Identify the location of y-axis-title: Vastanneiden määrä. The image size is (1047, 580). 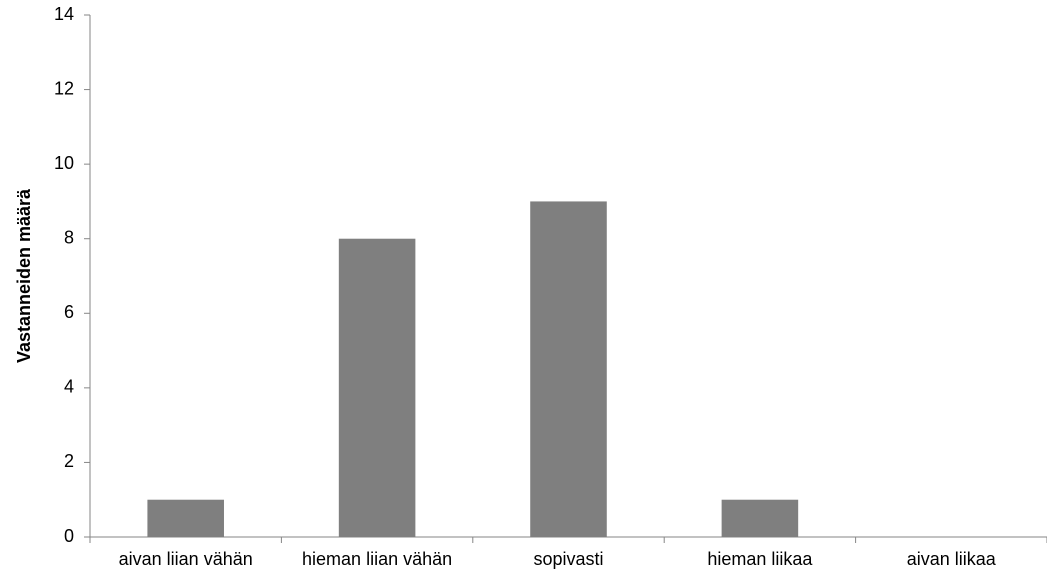
(24, 275).